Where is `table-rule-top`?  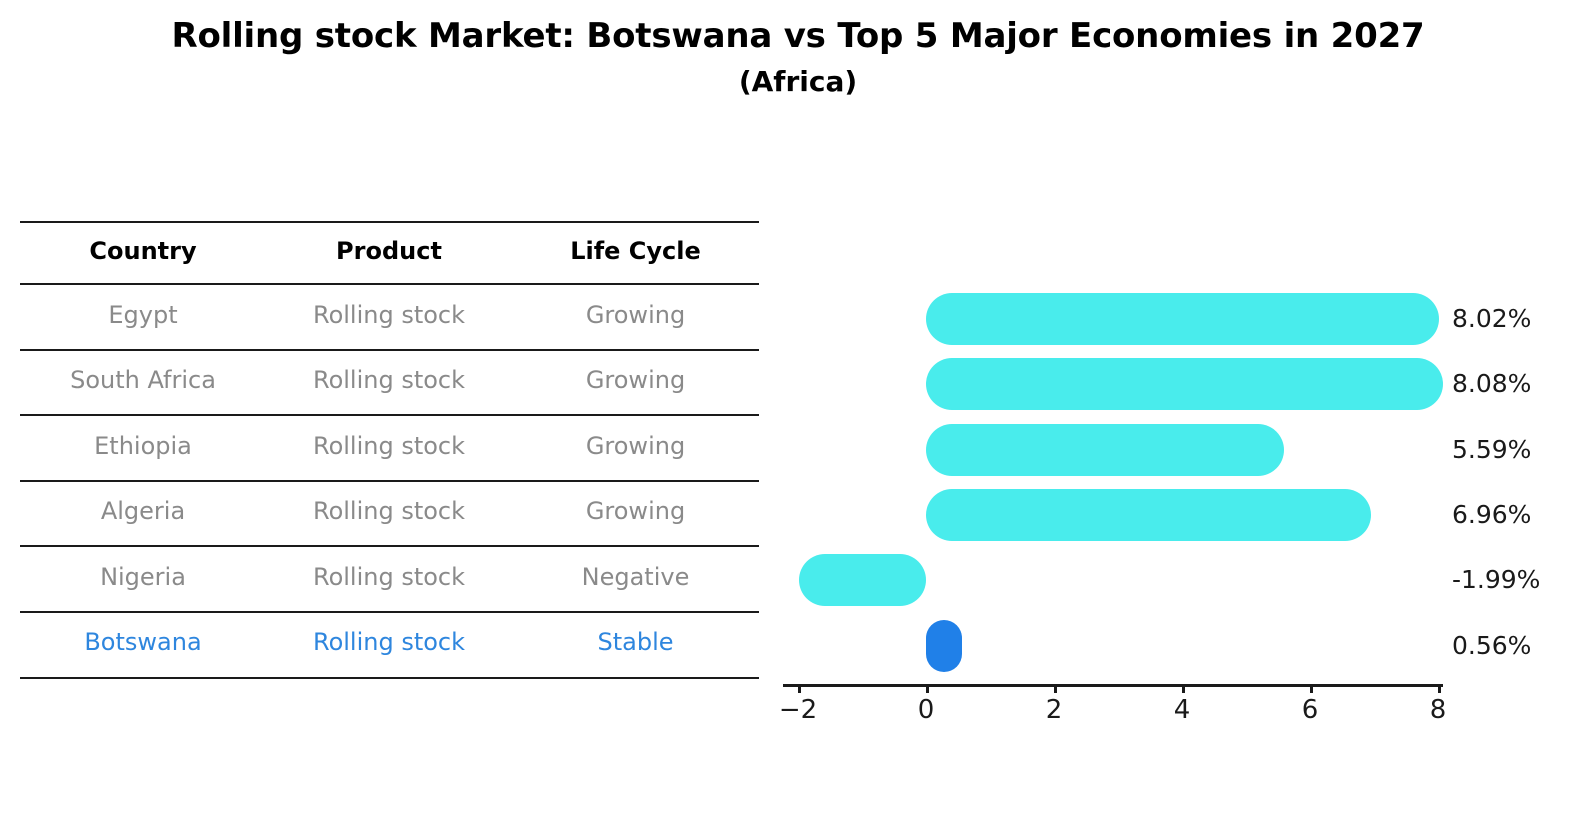 table-rule-top is located at coordinates (389, 222).